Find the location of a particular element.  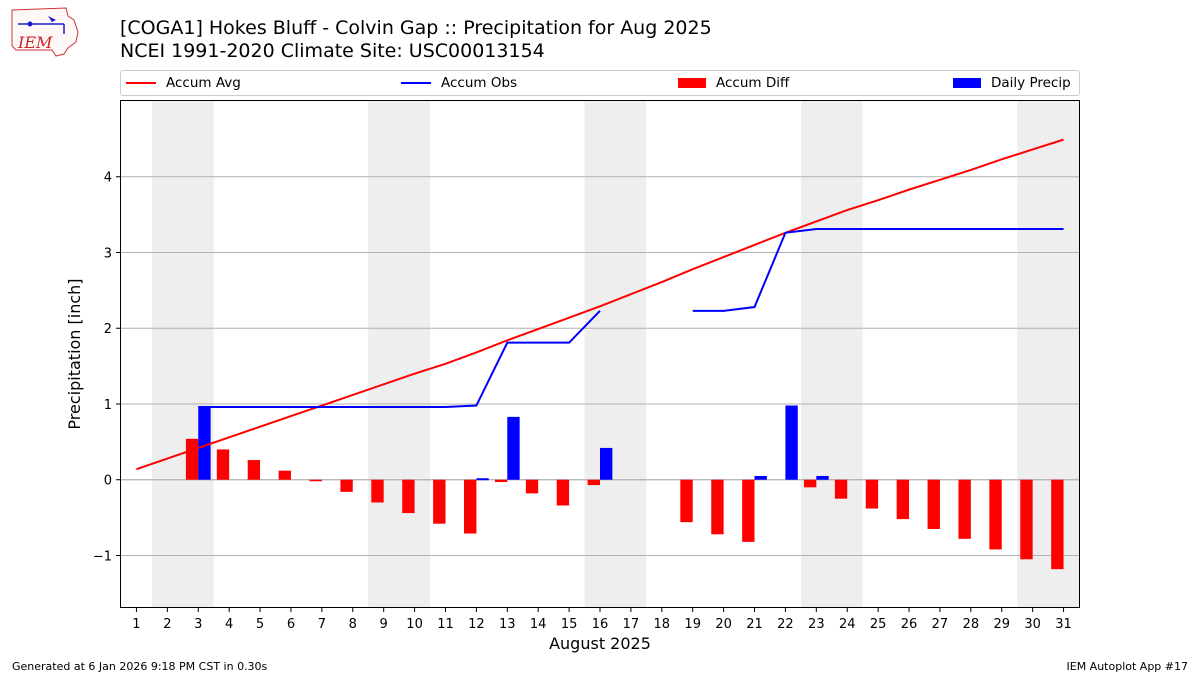

y-tick-label: 0 is located at coordinates (108, 481).